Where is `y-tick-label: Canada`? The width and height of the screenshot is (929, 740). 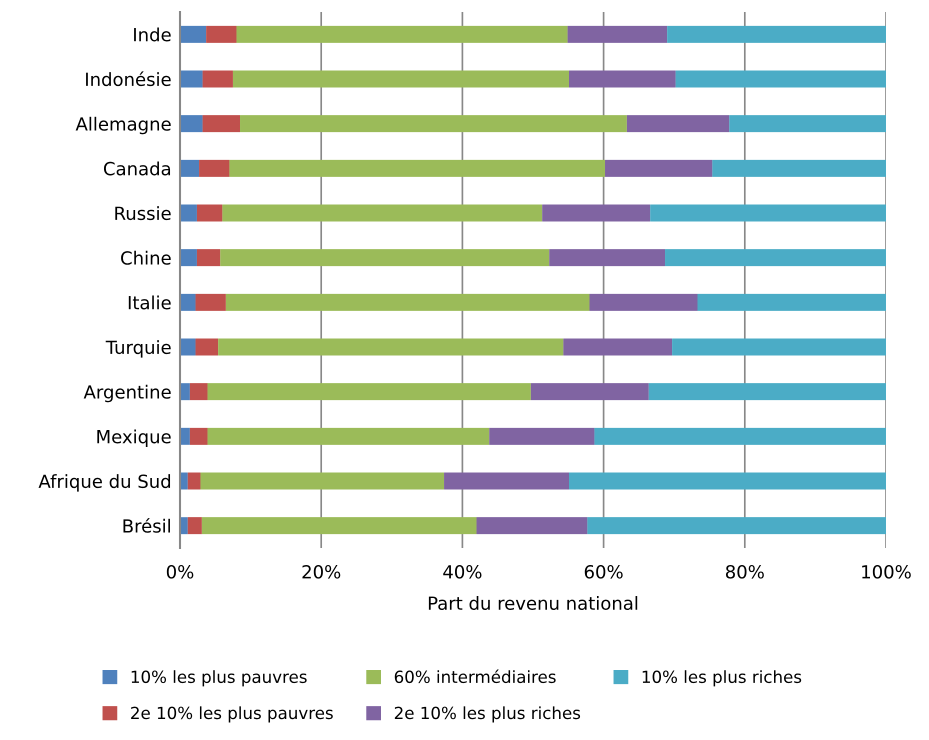 y-tick-label: Canada is located at coordinates (137, 168).